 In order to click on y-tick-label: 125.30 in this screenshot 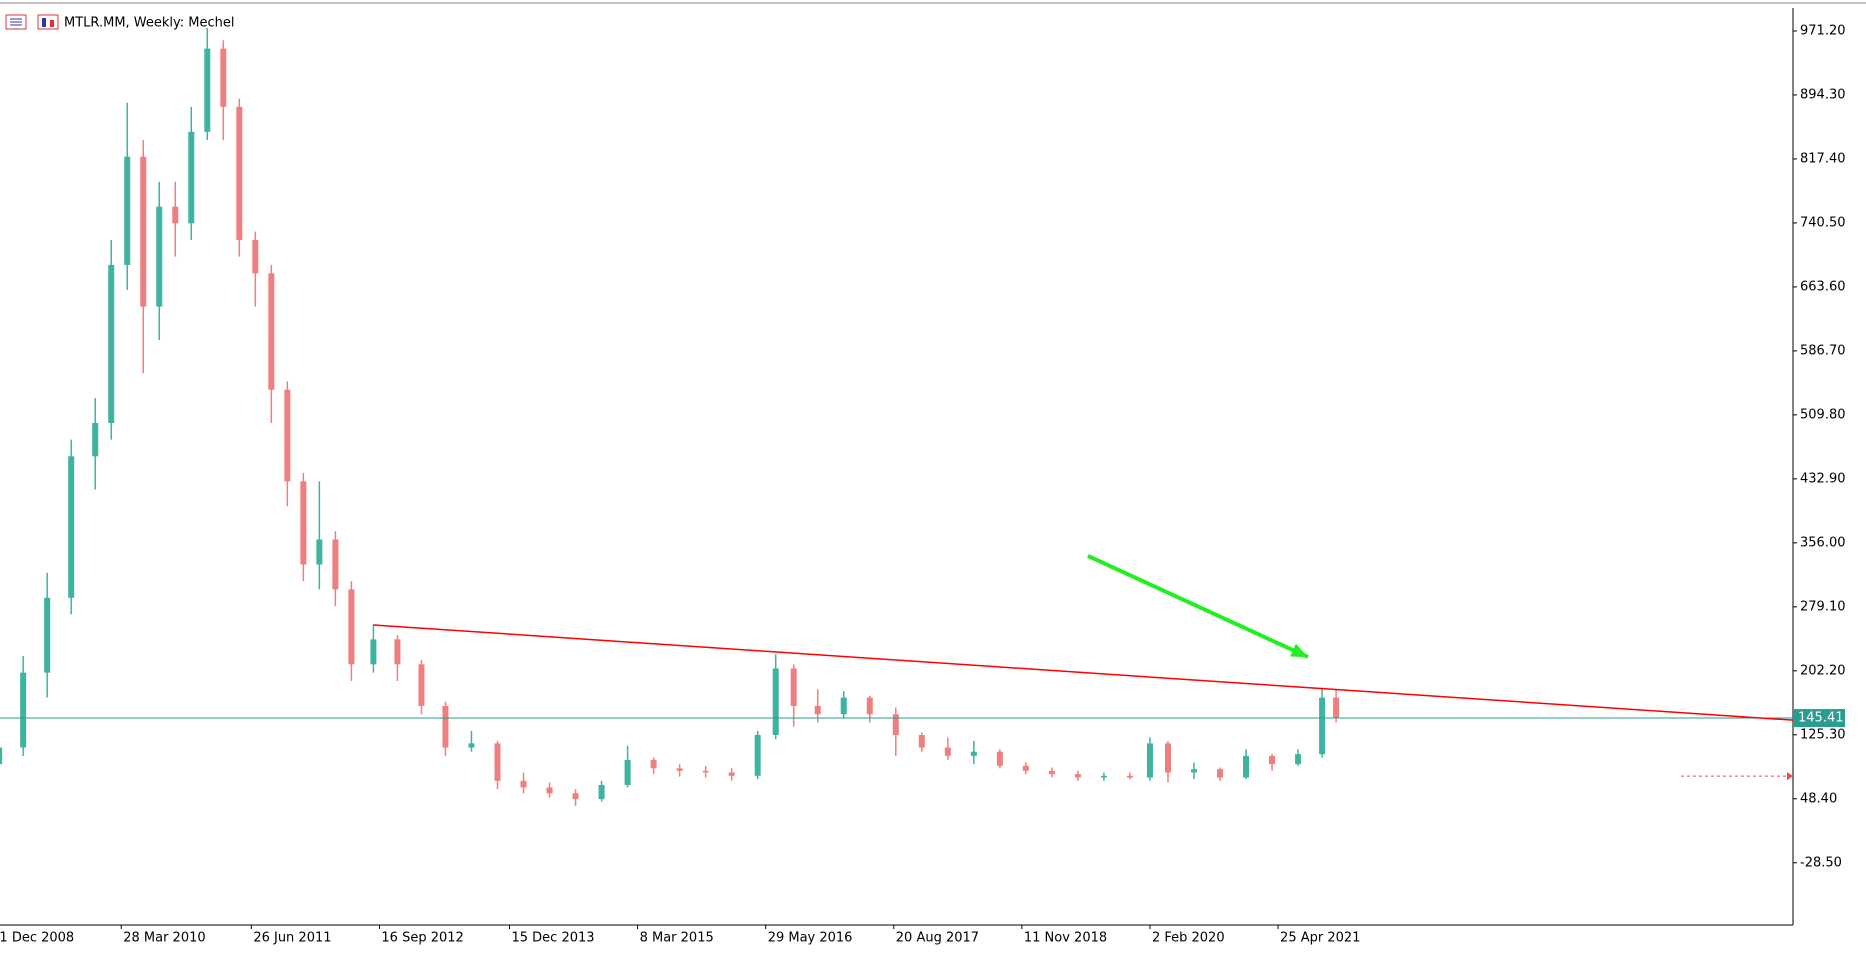, I will do `click(1823, 734)`.